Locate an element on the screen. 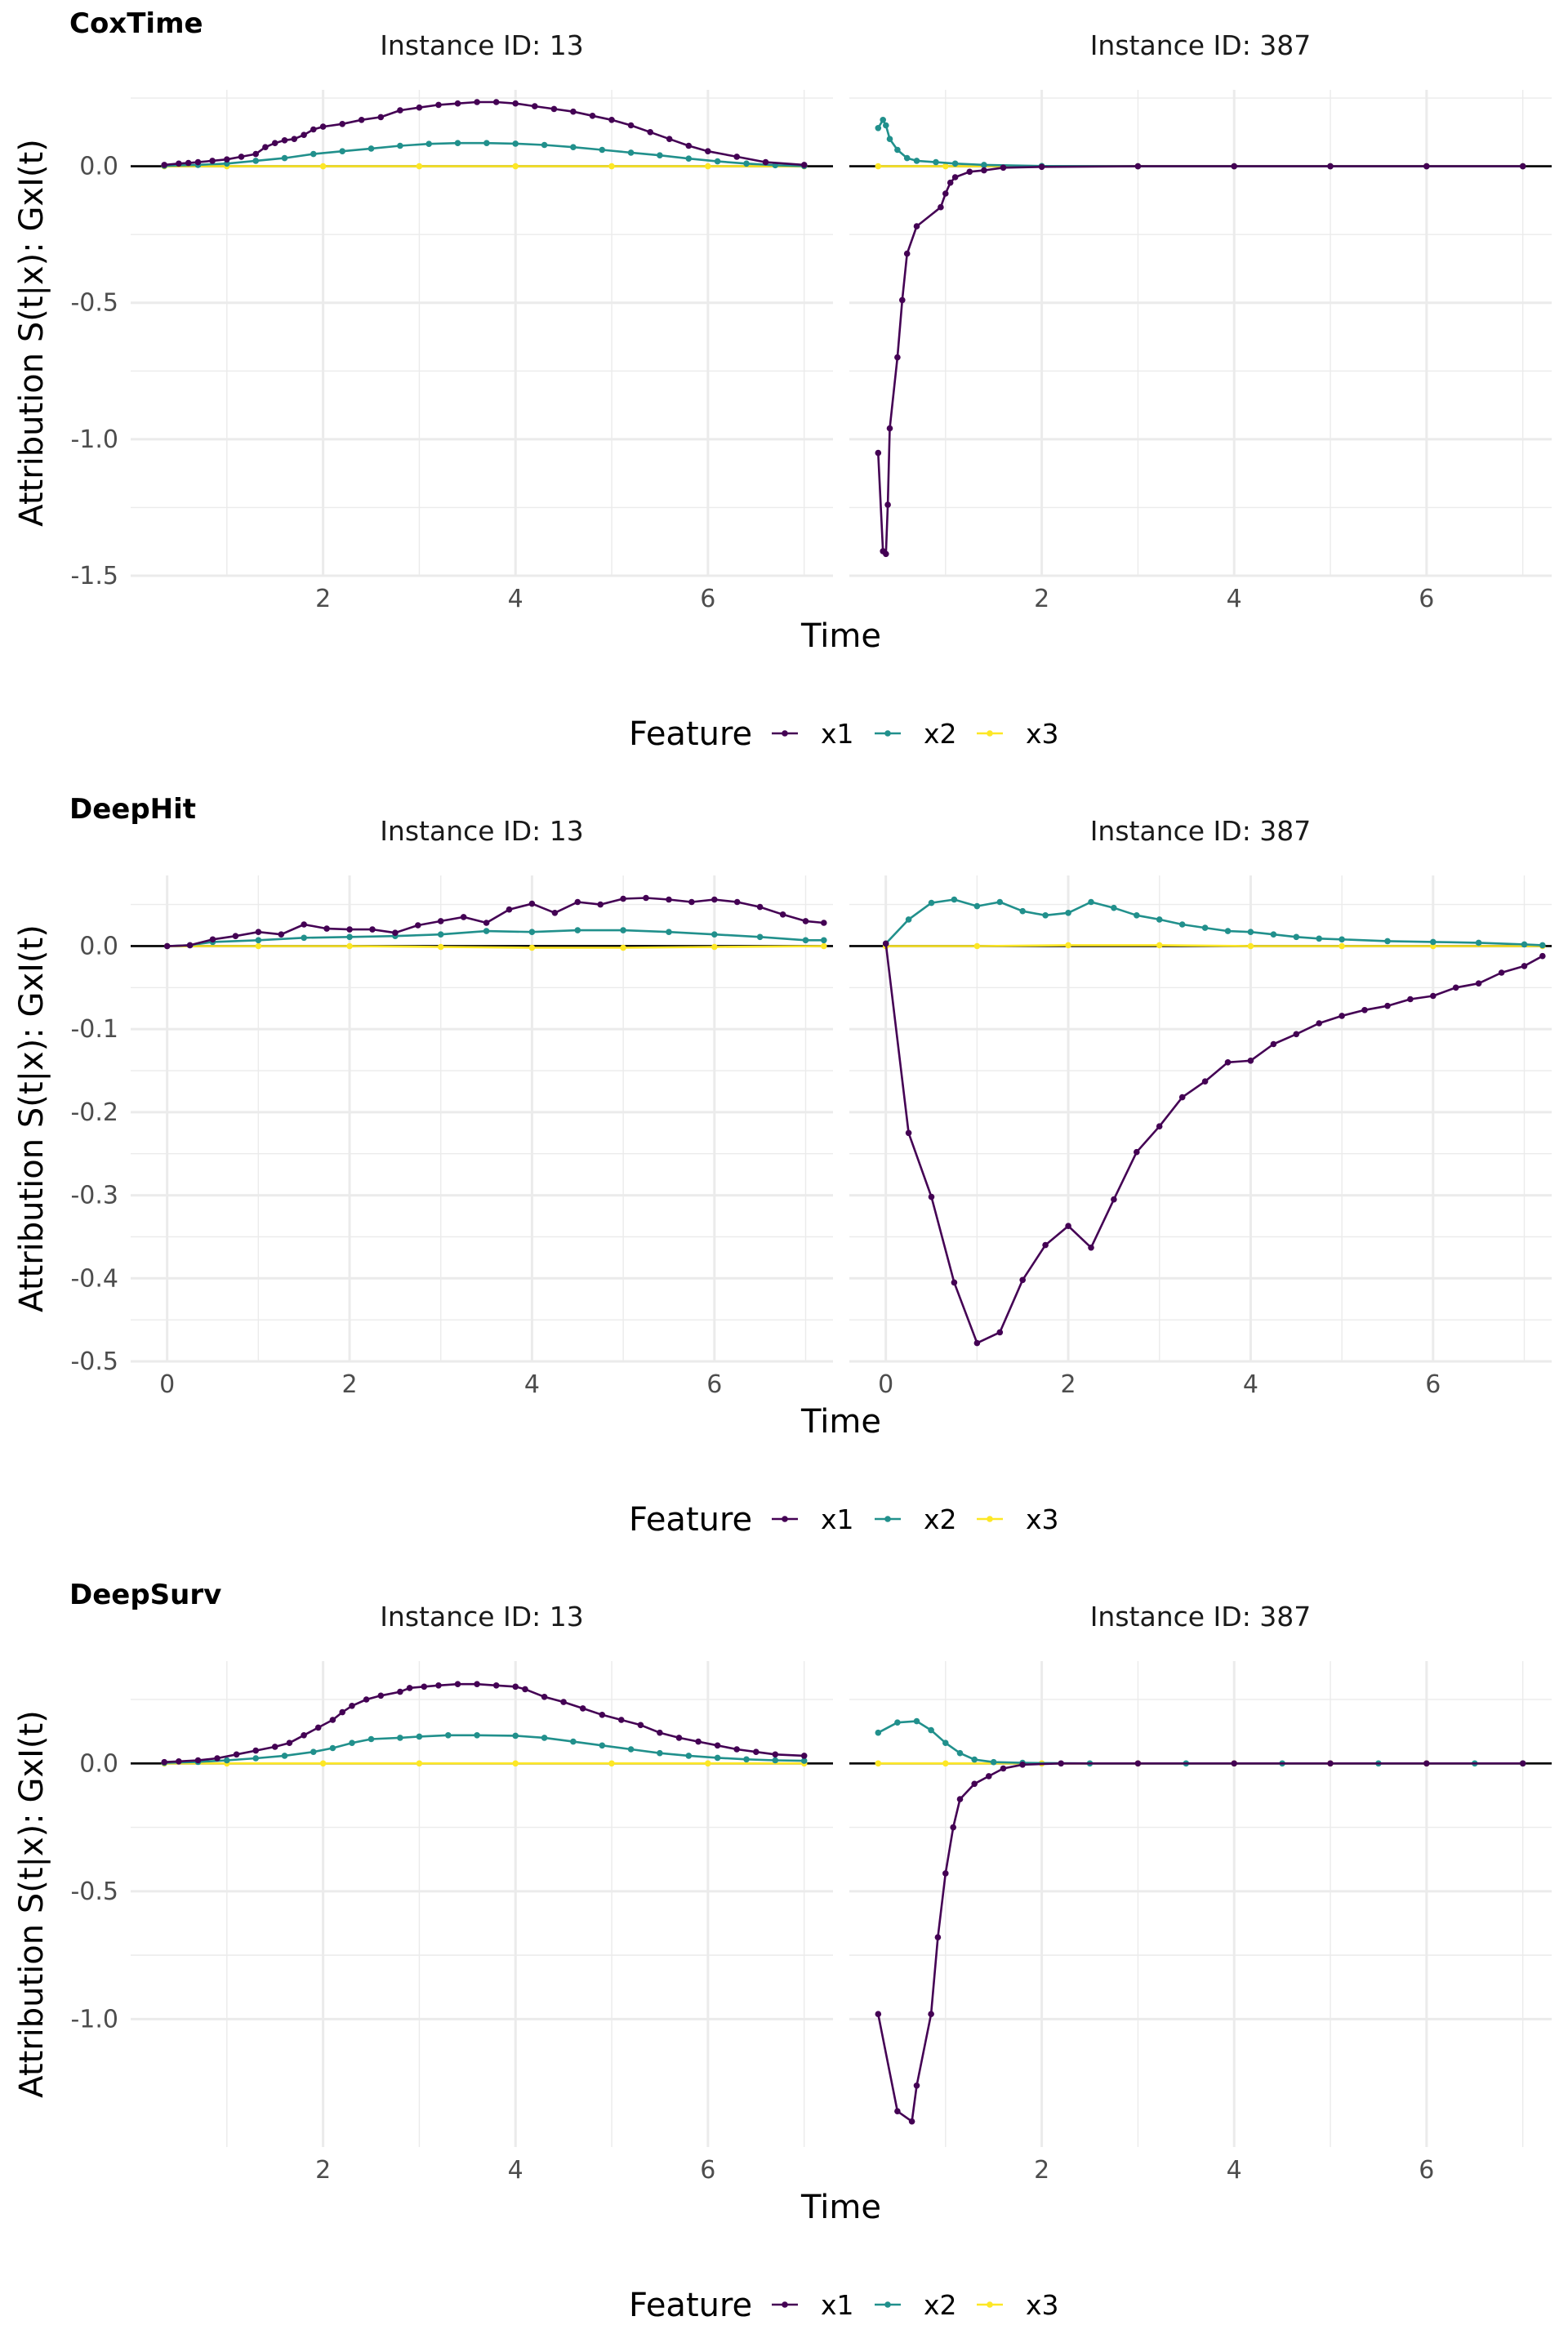 Image resolution: width=1568 pixels, height=2352 pixels. series-x2 is located at coordinates (485, 1749).